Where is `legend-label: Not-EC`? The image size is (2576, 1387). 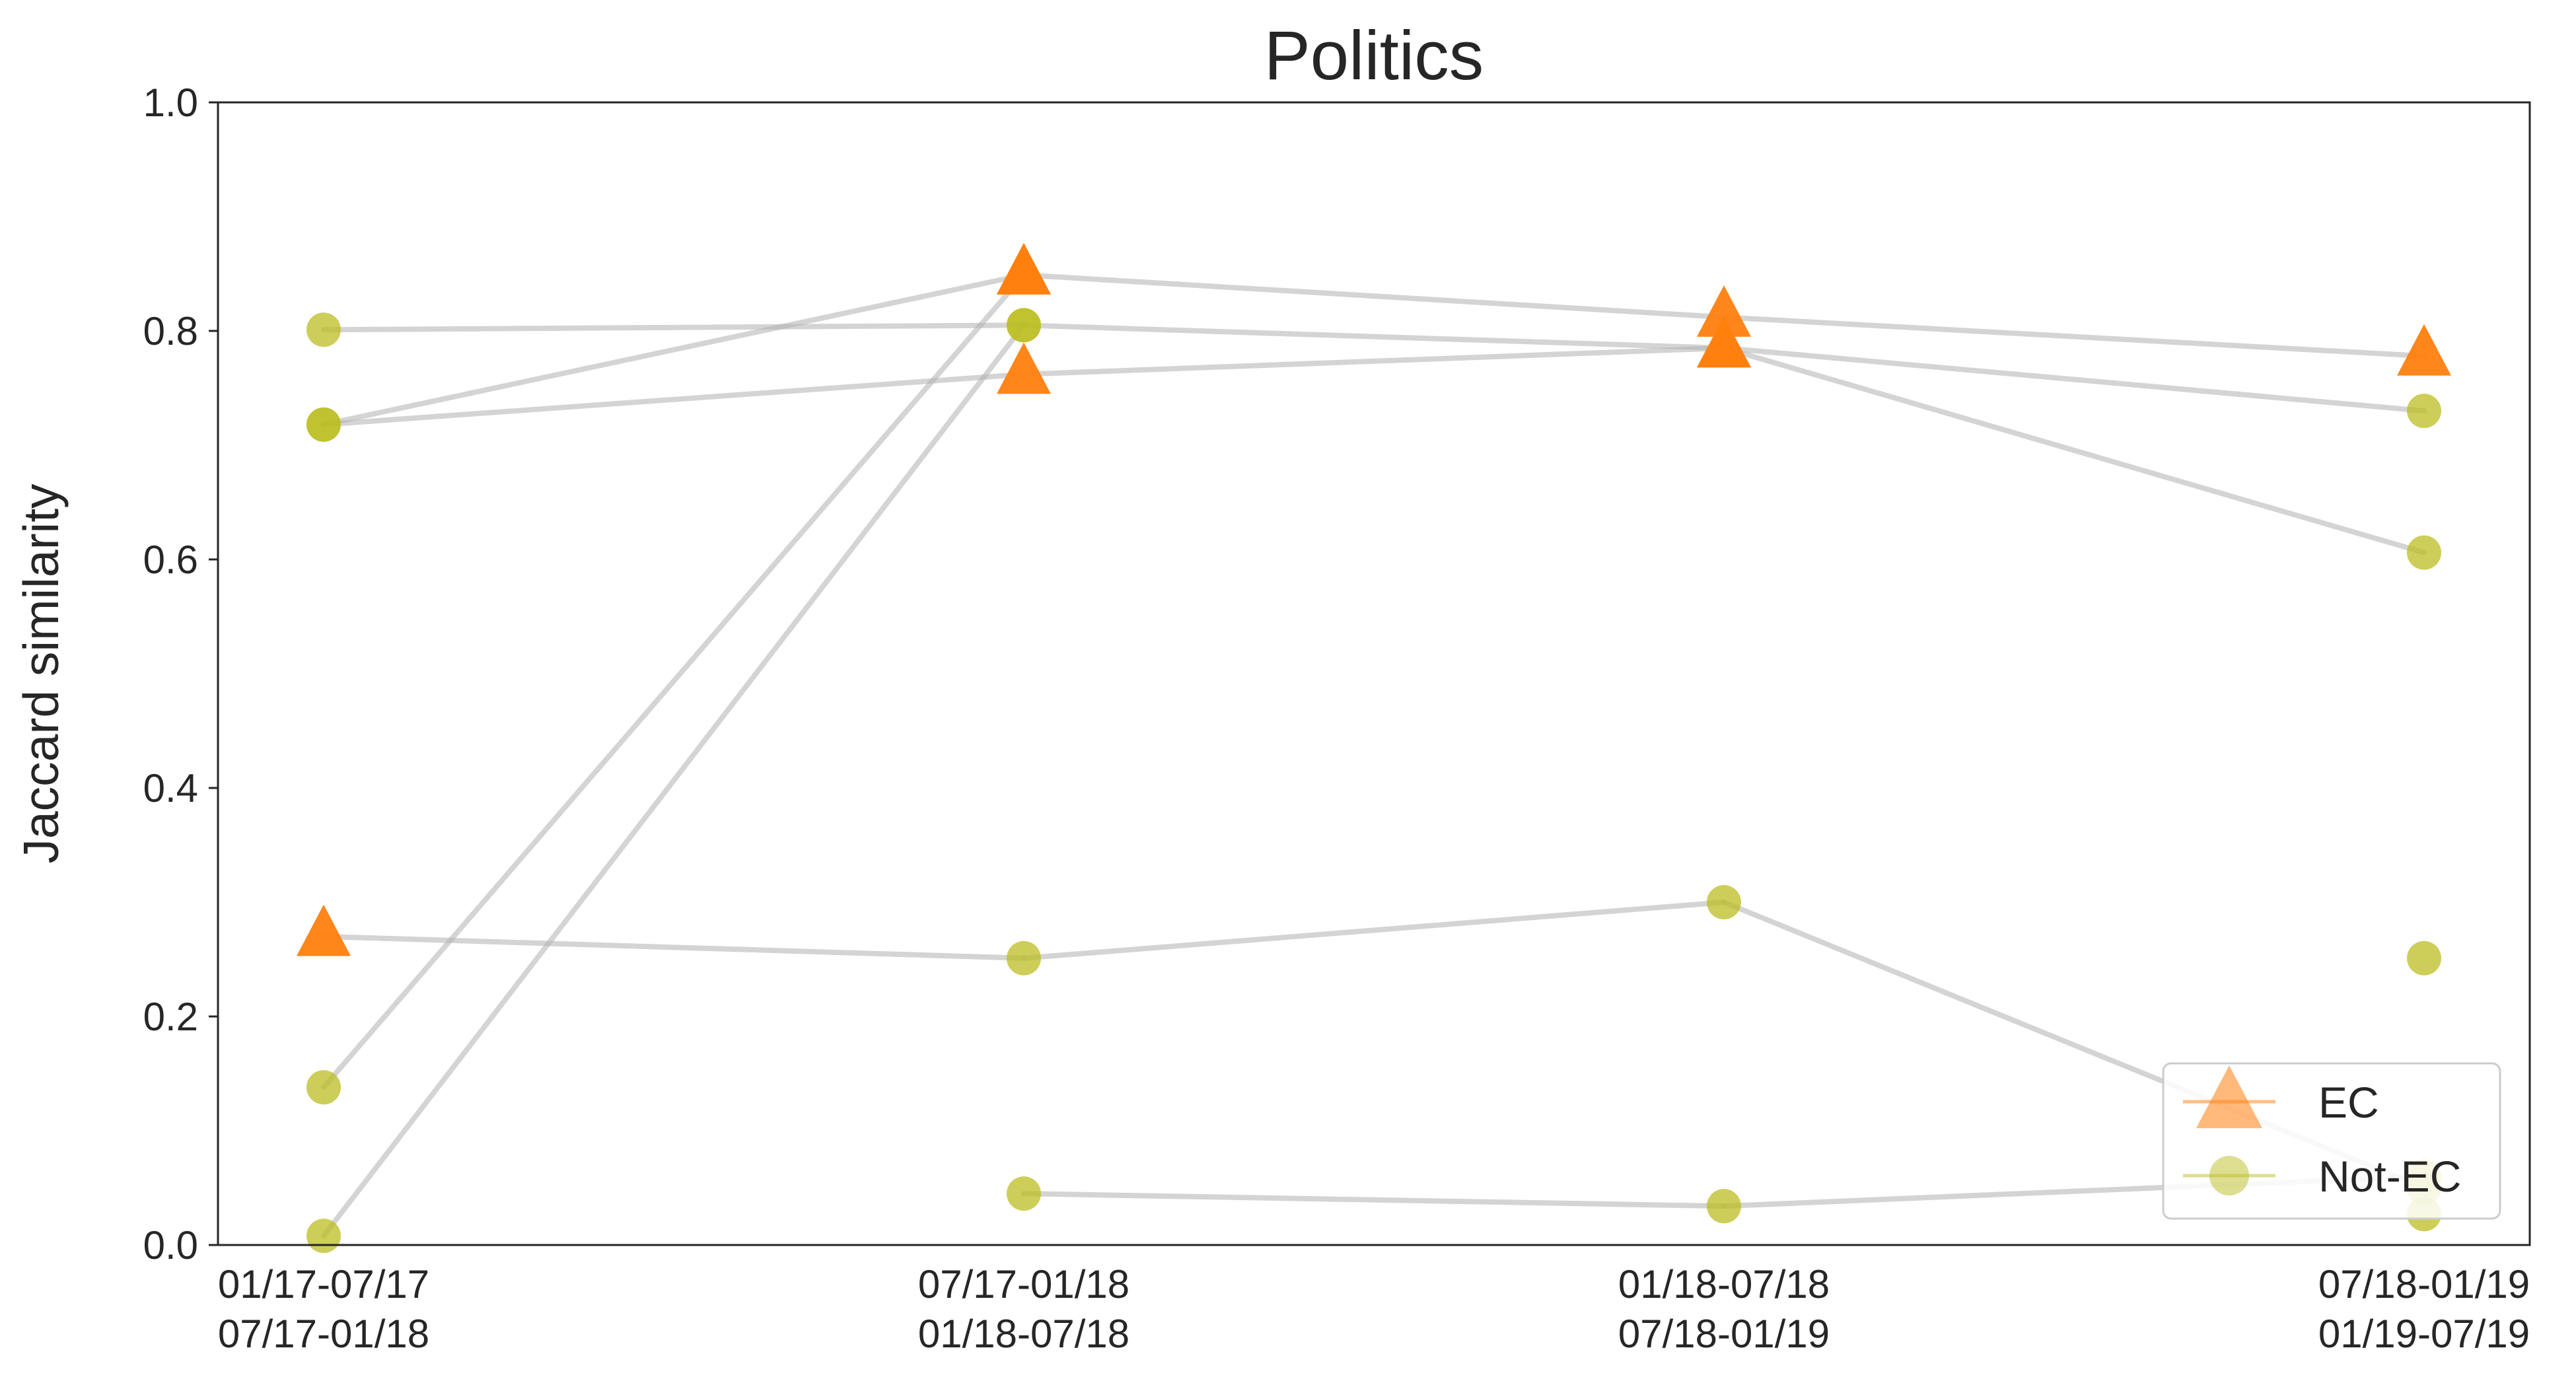 legend-label: Not-EC is located at coordinates (2390, 1176).